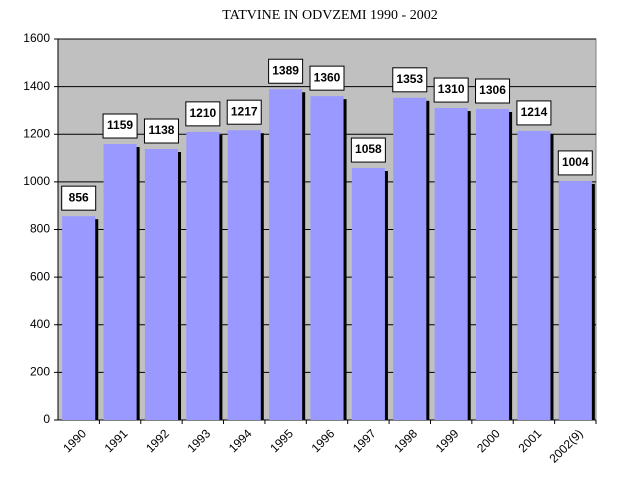 Image resolution: width=618 pixels, height=502 pixels. I want to click on x-tick-label: 1997, so click(364, 440).